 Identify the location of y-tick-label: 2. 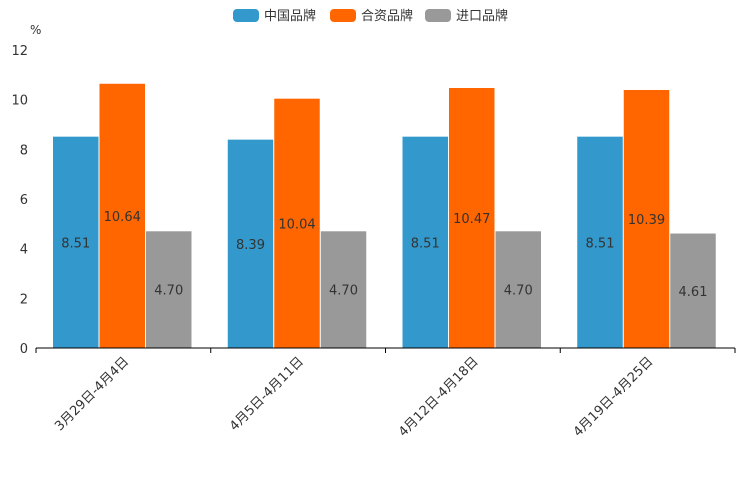
(24, 299).